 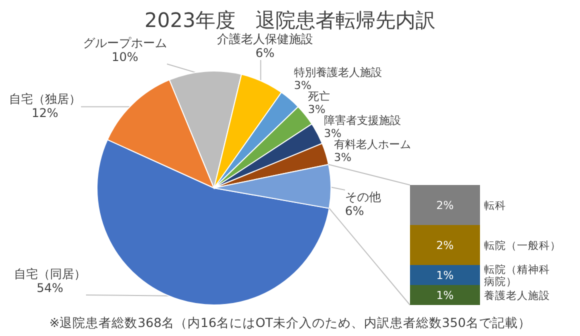 I want to click on title: 2023年度 退院患者転帰先内訳, so click(x=290, y=20).